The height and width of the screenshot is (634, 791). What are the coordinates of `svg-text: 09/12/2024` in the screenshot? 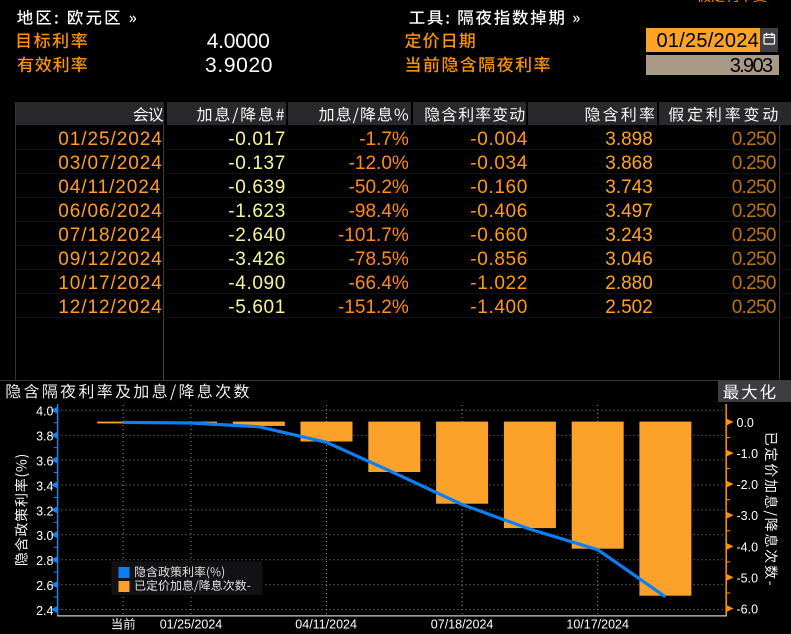 It's located at (110, 259).